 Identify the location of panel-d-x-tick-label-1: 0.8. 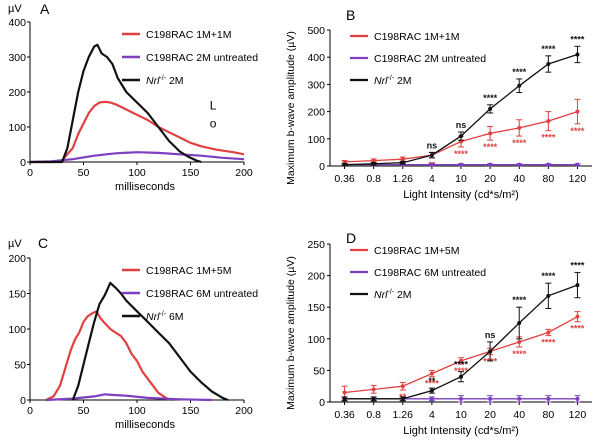
(373, 415).